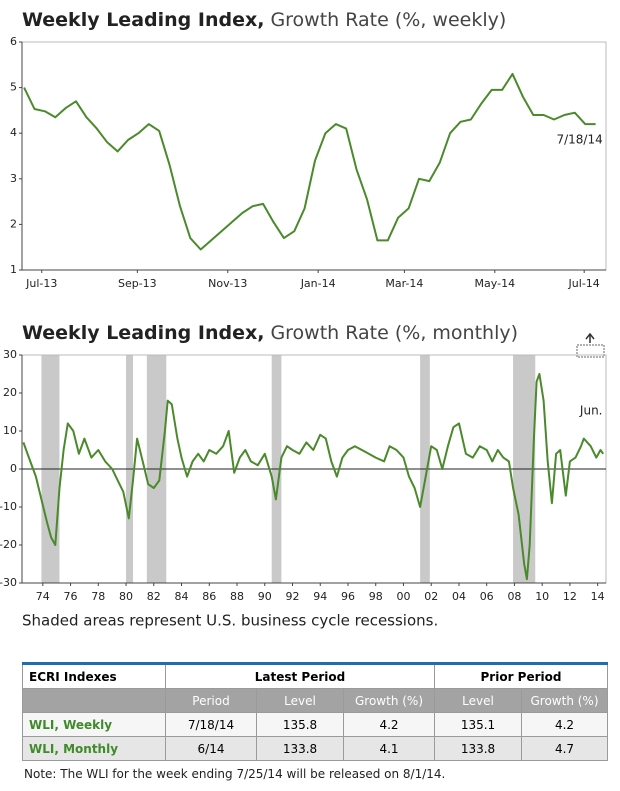 The height and width of the screenshot is (791, 620). What do you see at coordinates (591, 410) in the screenshot?
I see `annotation: Jun.` at bounding box center [591, 410].